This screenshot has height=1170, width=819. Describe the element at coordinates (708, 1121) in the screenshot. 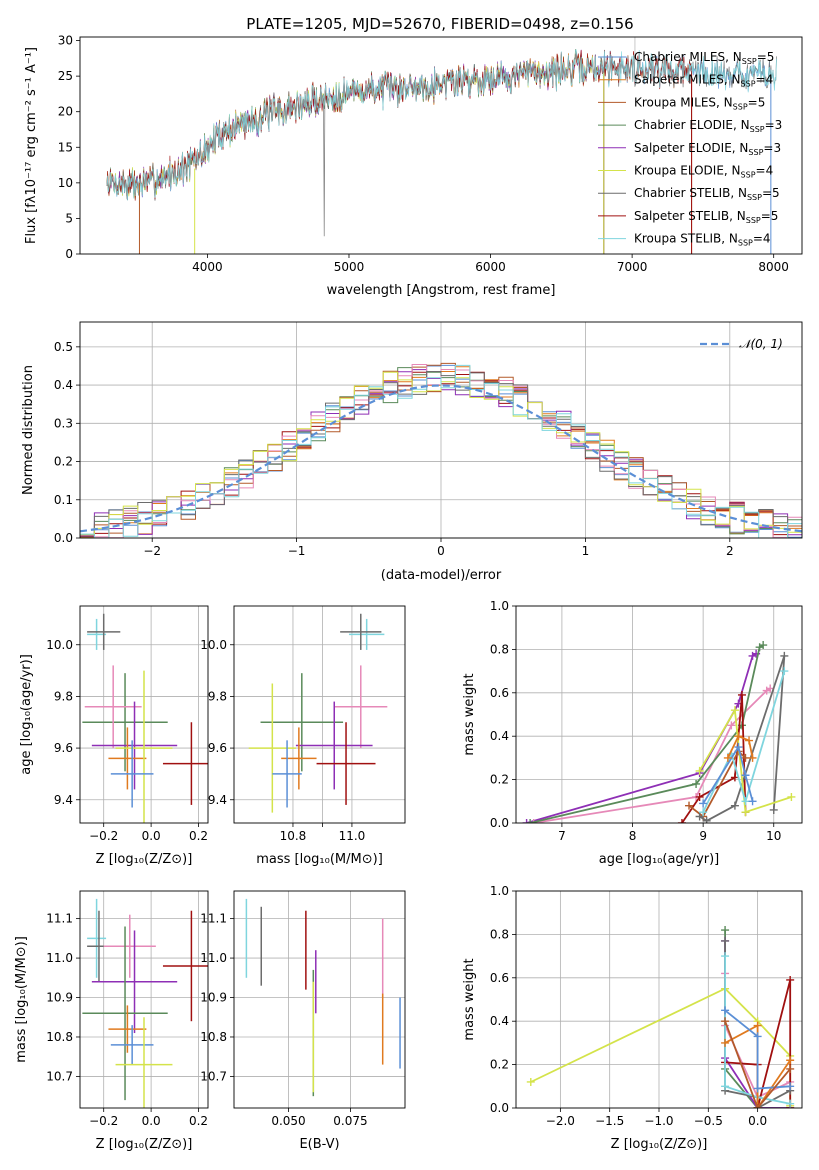

I see `x-tick-label: −0.5` at that location.